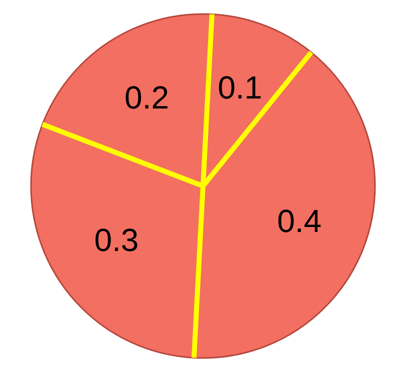  What do you see at coordinates (147, 97) in the screenshot?
I see `data-label: 0.2` at bounding box center [147, 97].